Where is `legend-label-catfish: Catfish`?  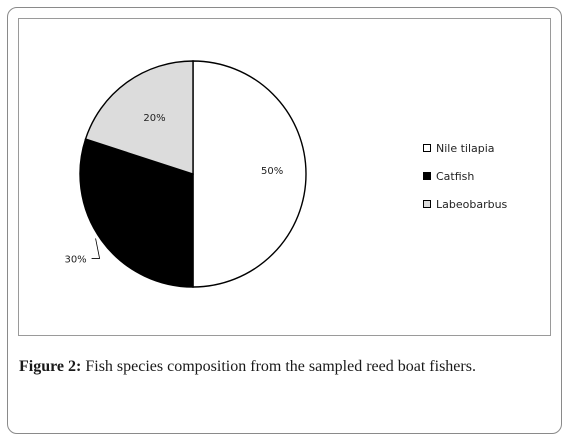 legend-label-catfish: Catfish is located at coordinates (455, 176).